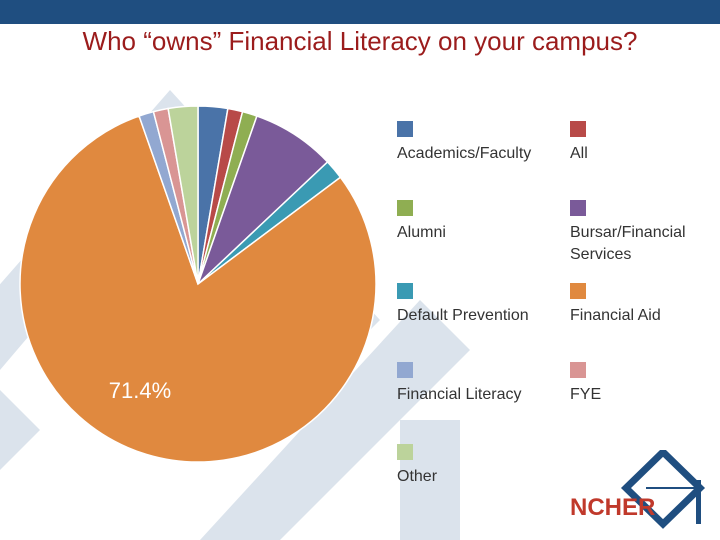  What do you see at coordinates (464, 153) in the screenshot?
I see `legend-label: Academics/Faculty` at bounding box center [464, 153].